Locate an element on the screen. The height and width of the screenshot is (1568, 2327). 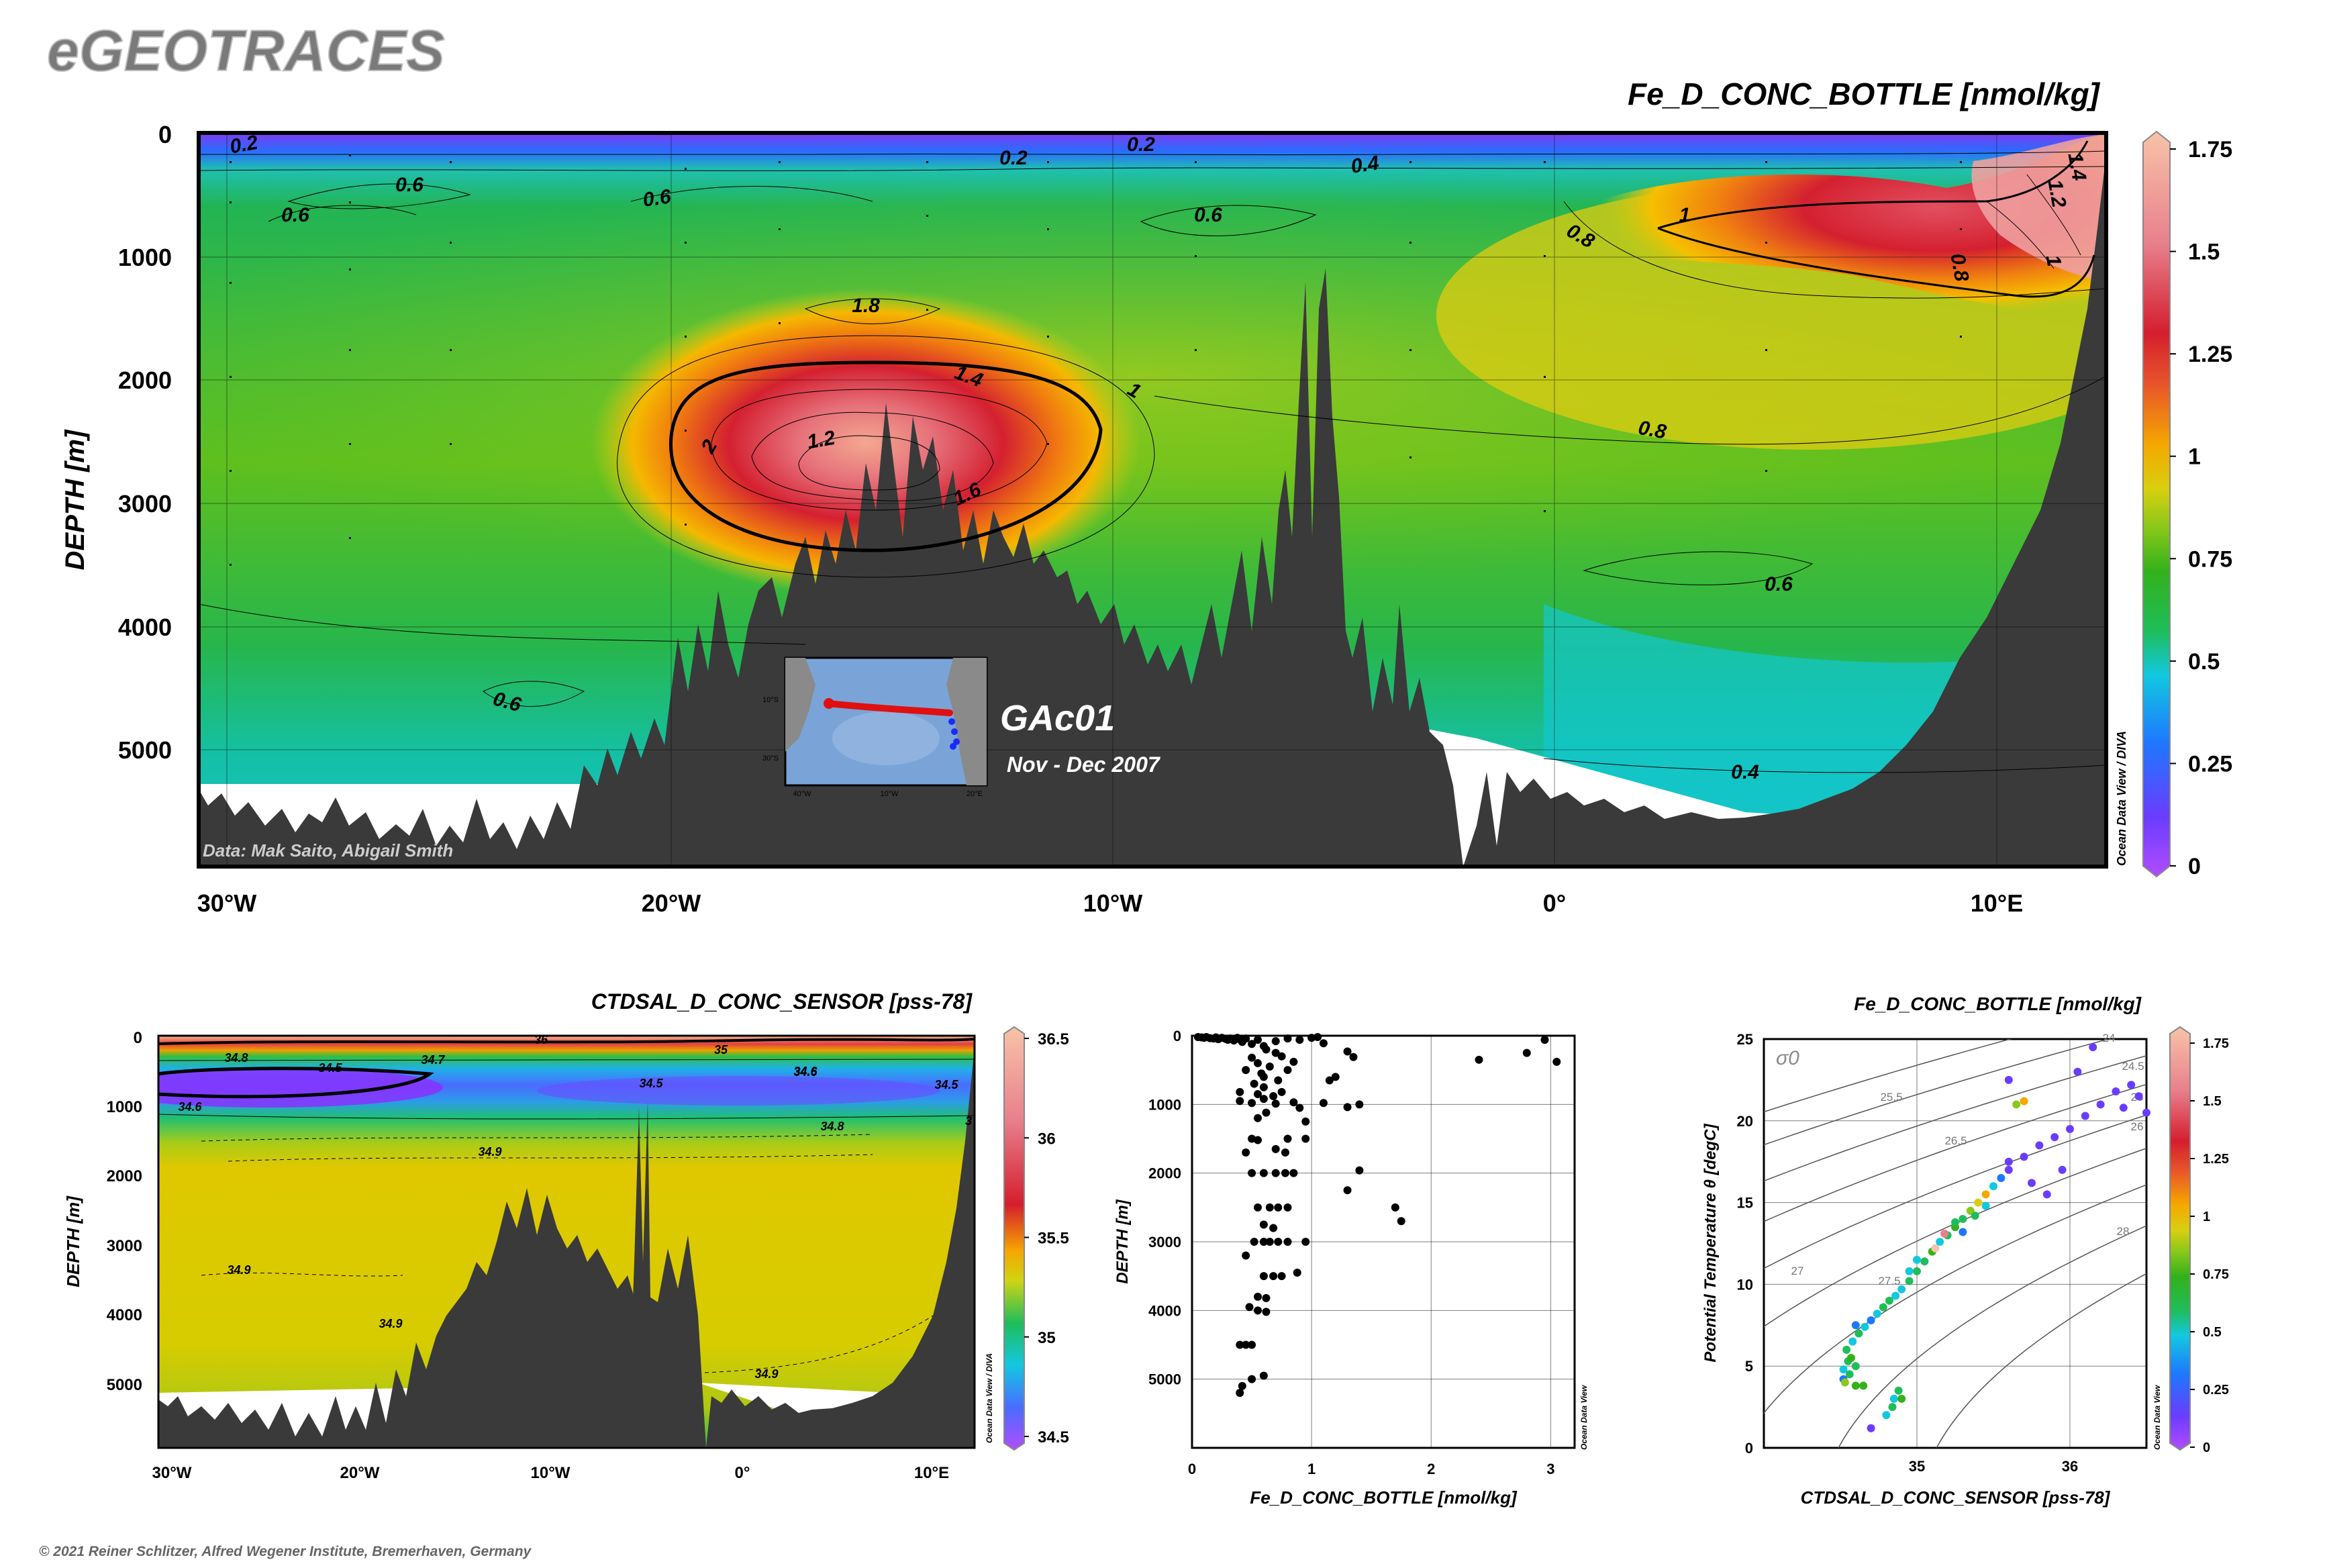
main-east-plume is located at coordinates (1825, 225).